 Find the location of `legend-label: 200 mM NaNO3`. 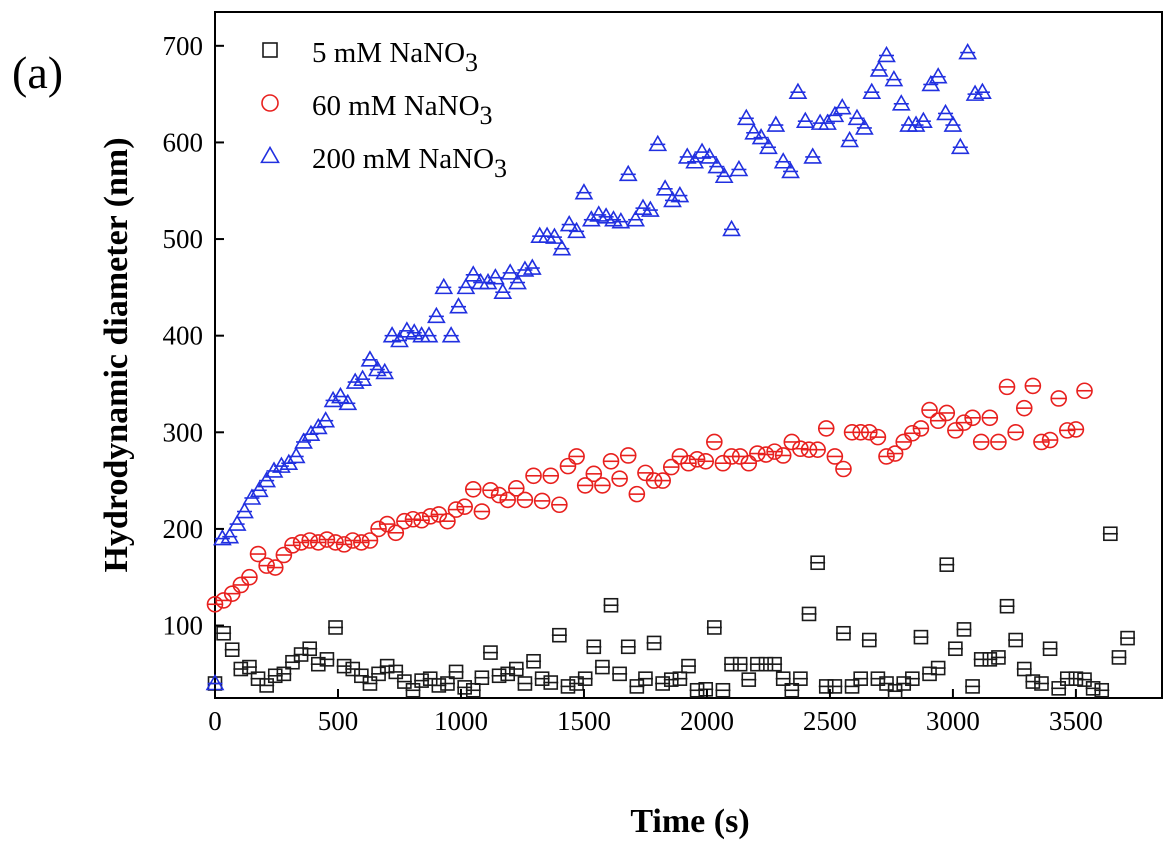

legend-label: 200 mM NaNO3 is located at coordinates (409, 163).